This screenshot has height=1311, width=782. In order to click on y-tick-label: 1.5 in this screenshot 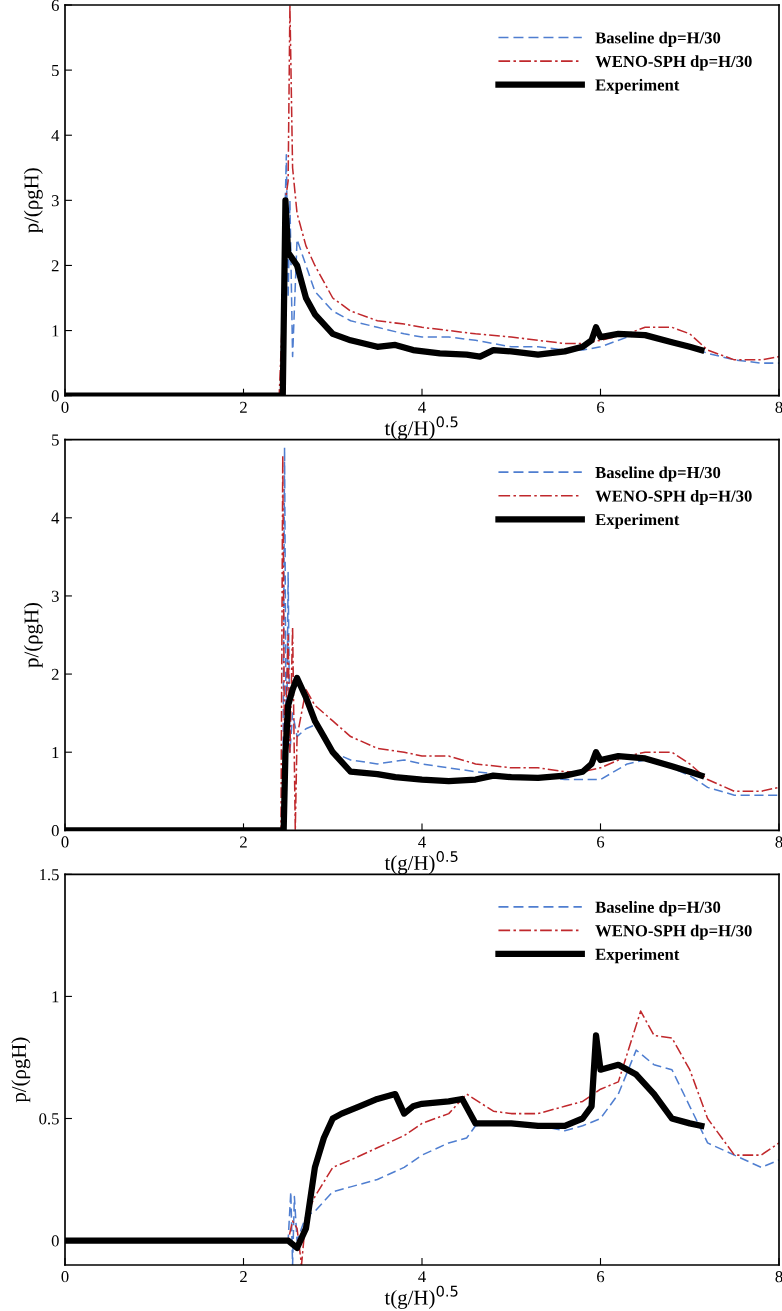, I will do `click(49, 875)`.